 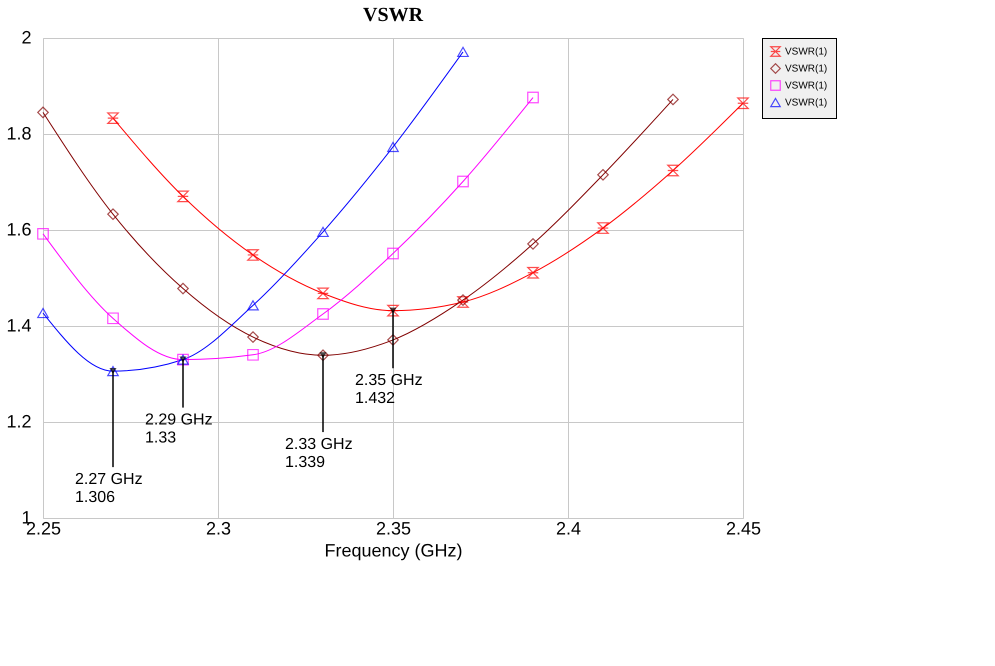 I want to click on x-tick-label: 2.4, so click(x=569, y=528).